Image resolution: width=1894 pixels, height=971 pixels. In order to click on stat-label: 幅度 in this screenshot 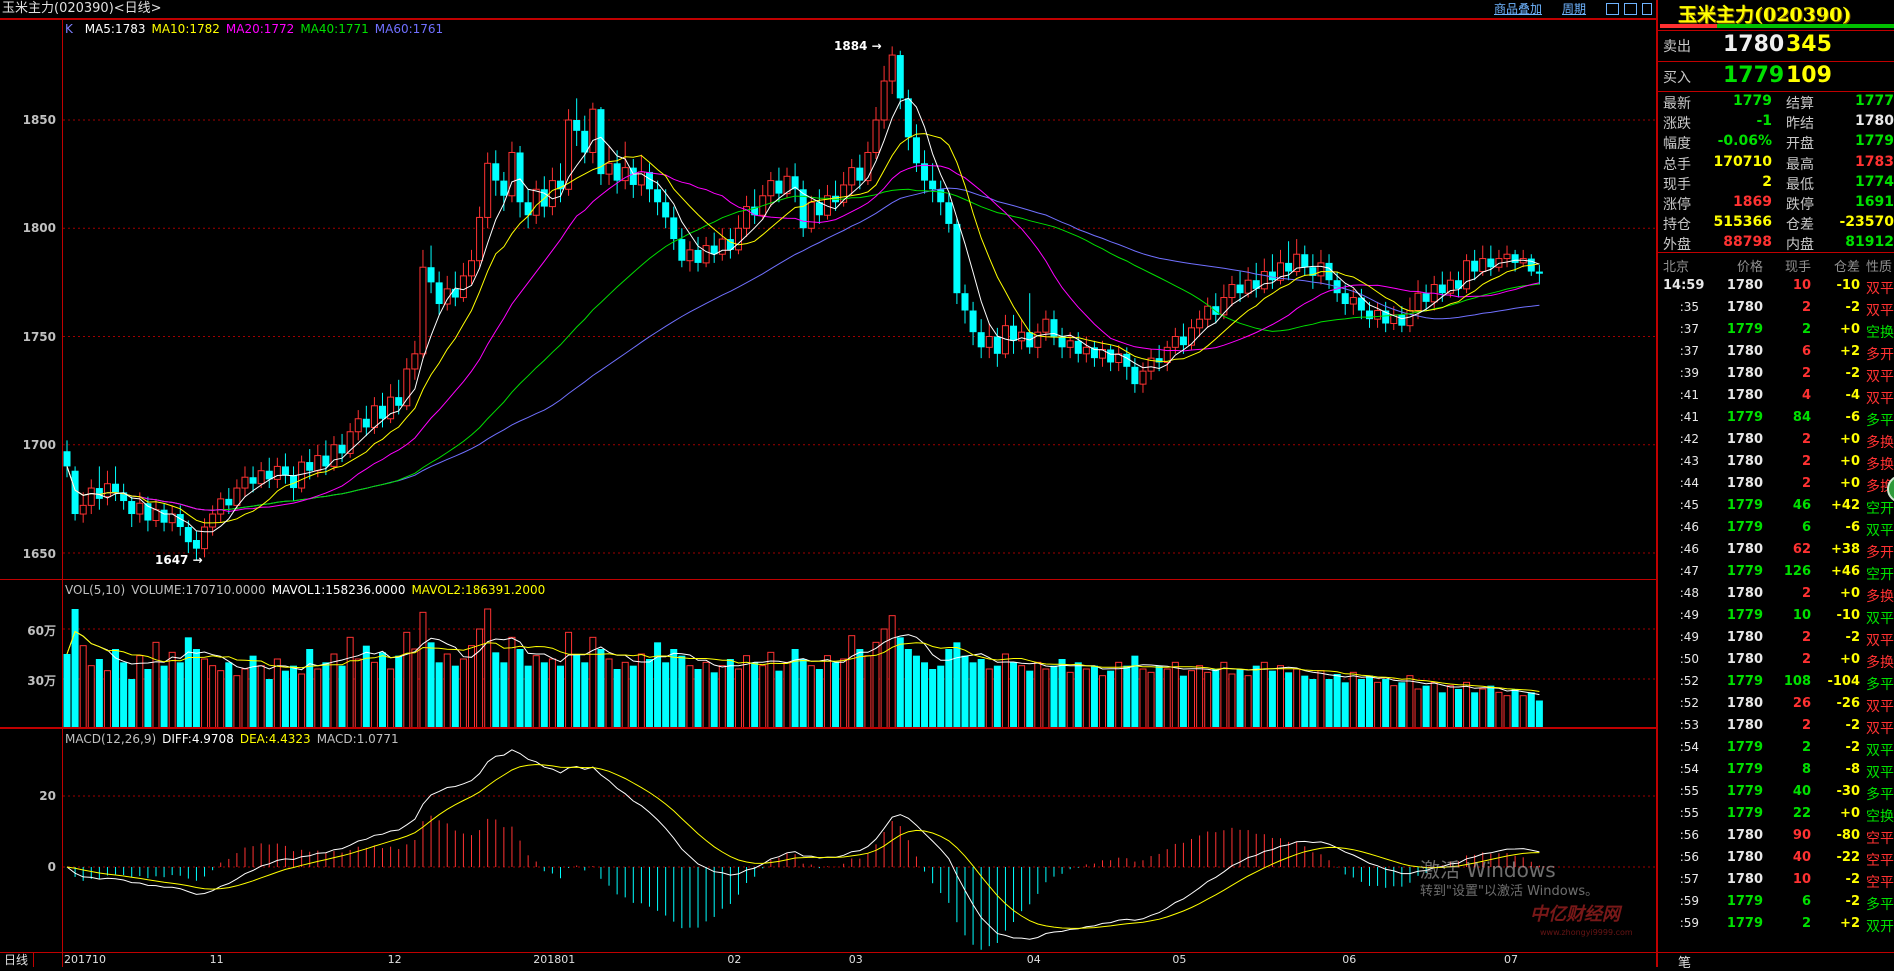, I will do `click(1677, 144)`.